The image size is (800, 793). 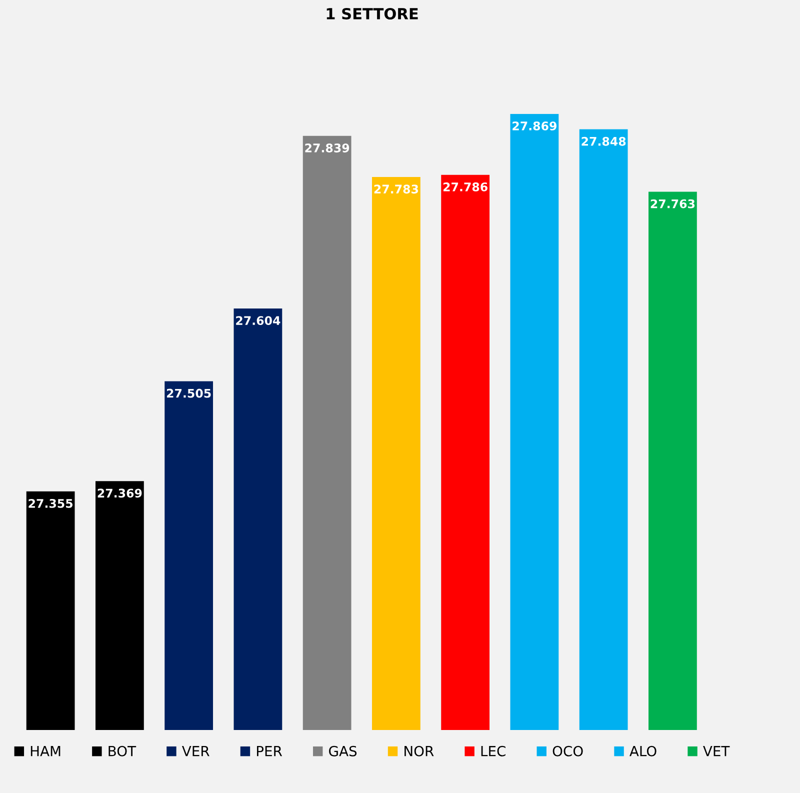 I want to click on chart-title: 1 SETTORE, so click(x=372, y=14).